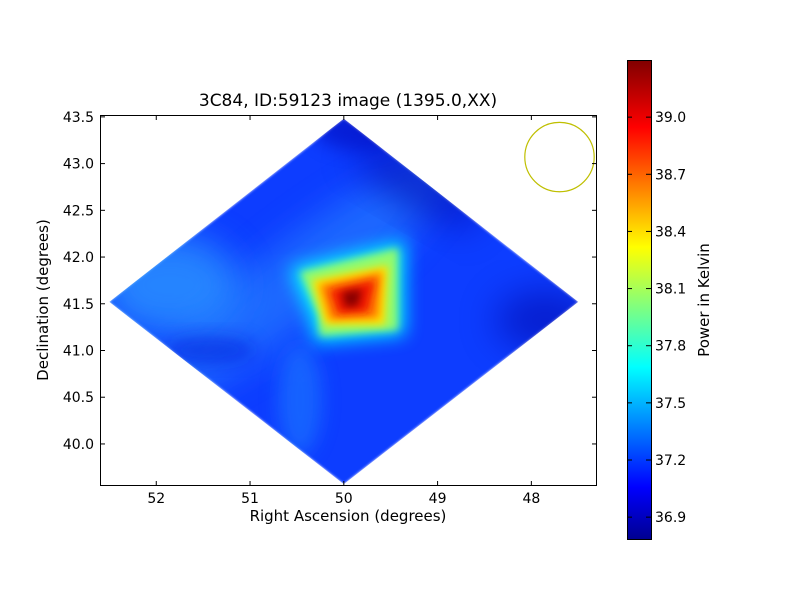 This screenshot has height=600, width=800. Describe the element at coordinates (438, 499) in the screenshot. I see `x-tick-label: 49` at that location.